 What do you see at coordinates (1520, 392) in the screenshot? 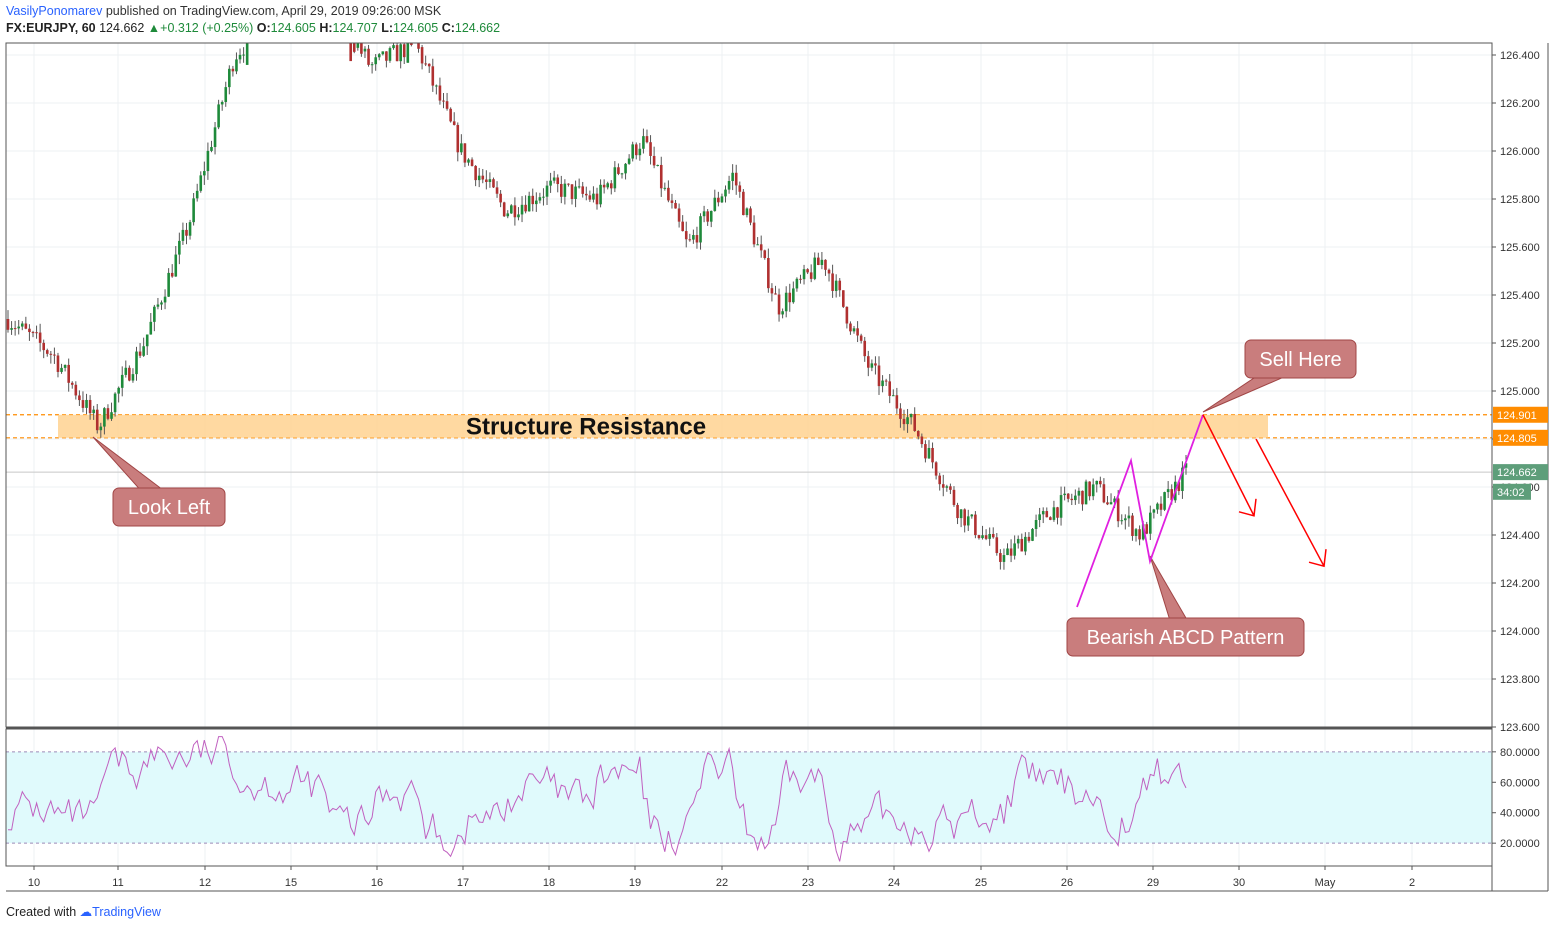
I see `y-tick-label: 125.000` at bounding box center [1520, 392].